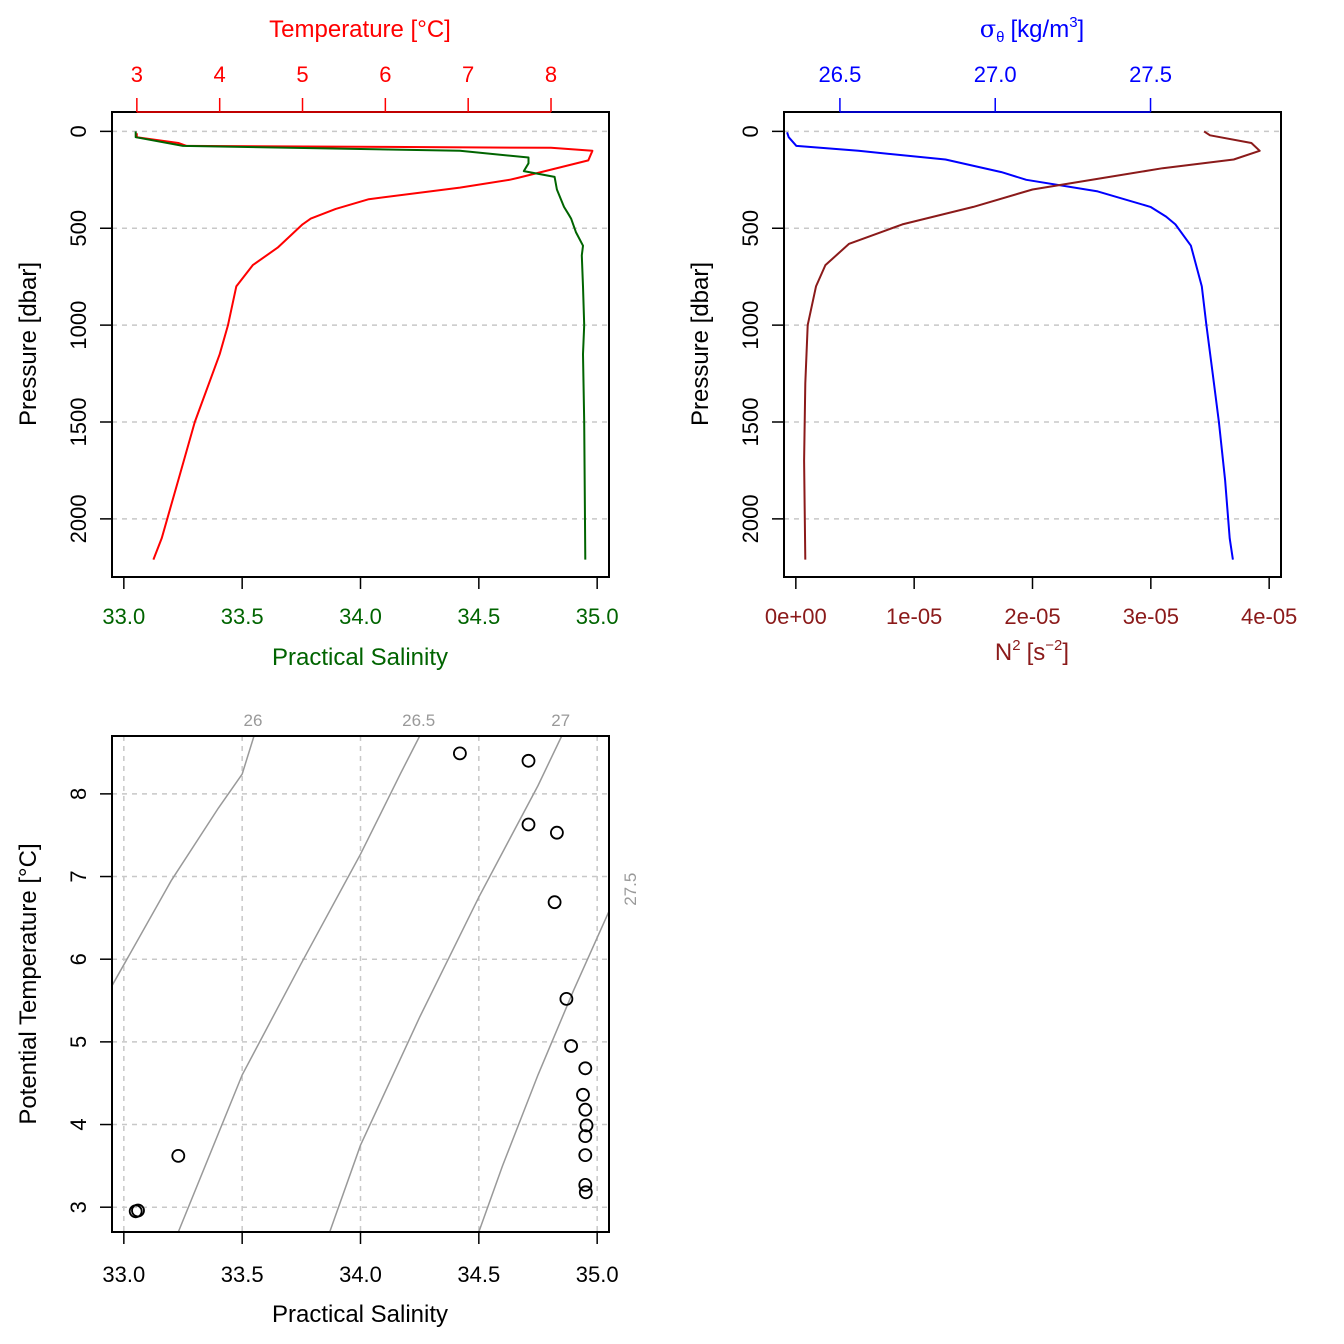  I want to click on ts-plot-frame, so click(360, 344).